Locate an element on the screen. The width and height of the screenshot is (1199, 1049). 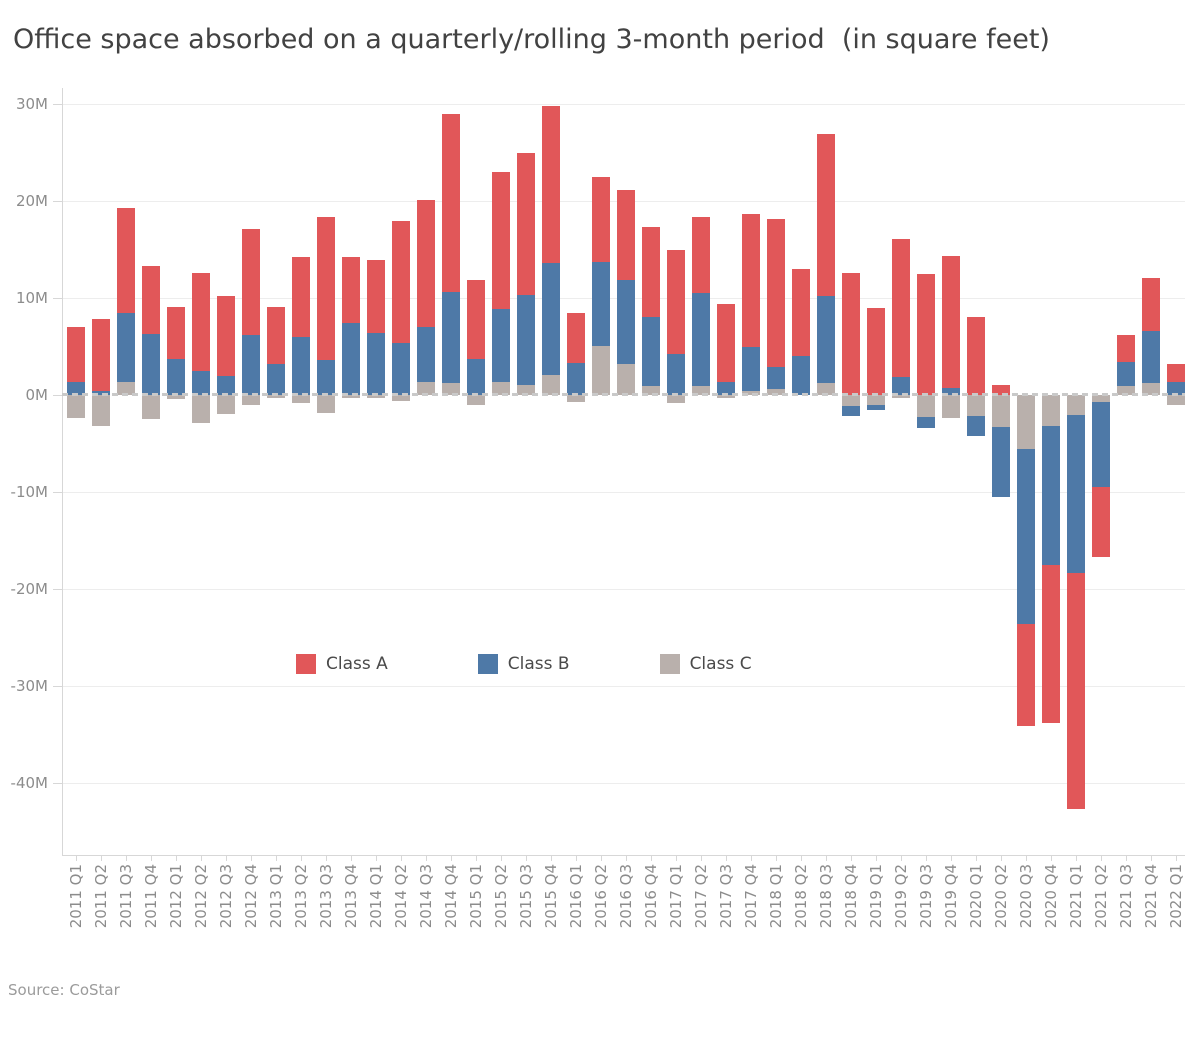
legend-item-class-c: Class C is located at coordinates (705, 664).